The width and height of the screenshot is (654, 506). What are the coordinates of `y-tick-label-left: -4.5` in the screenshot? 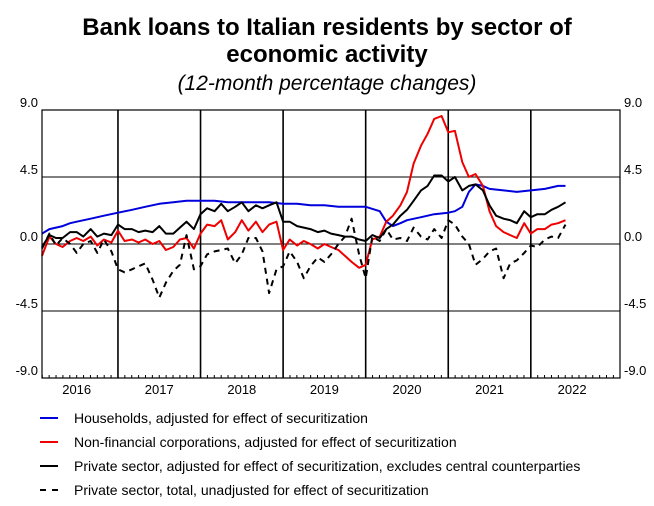 It's located at (27, 303).